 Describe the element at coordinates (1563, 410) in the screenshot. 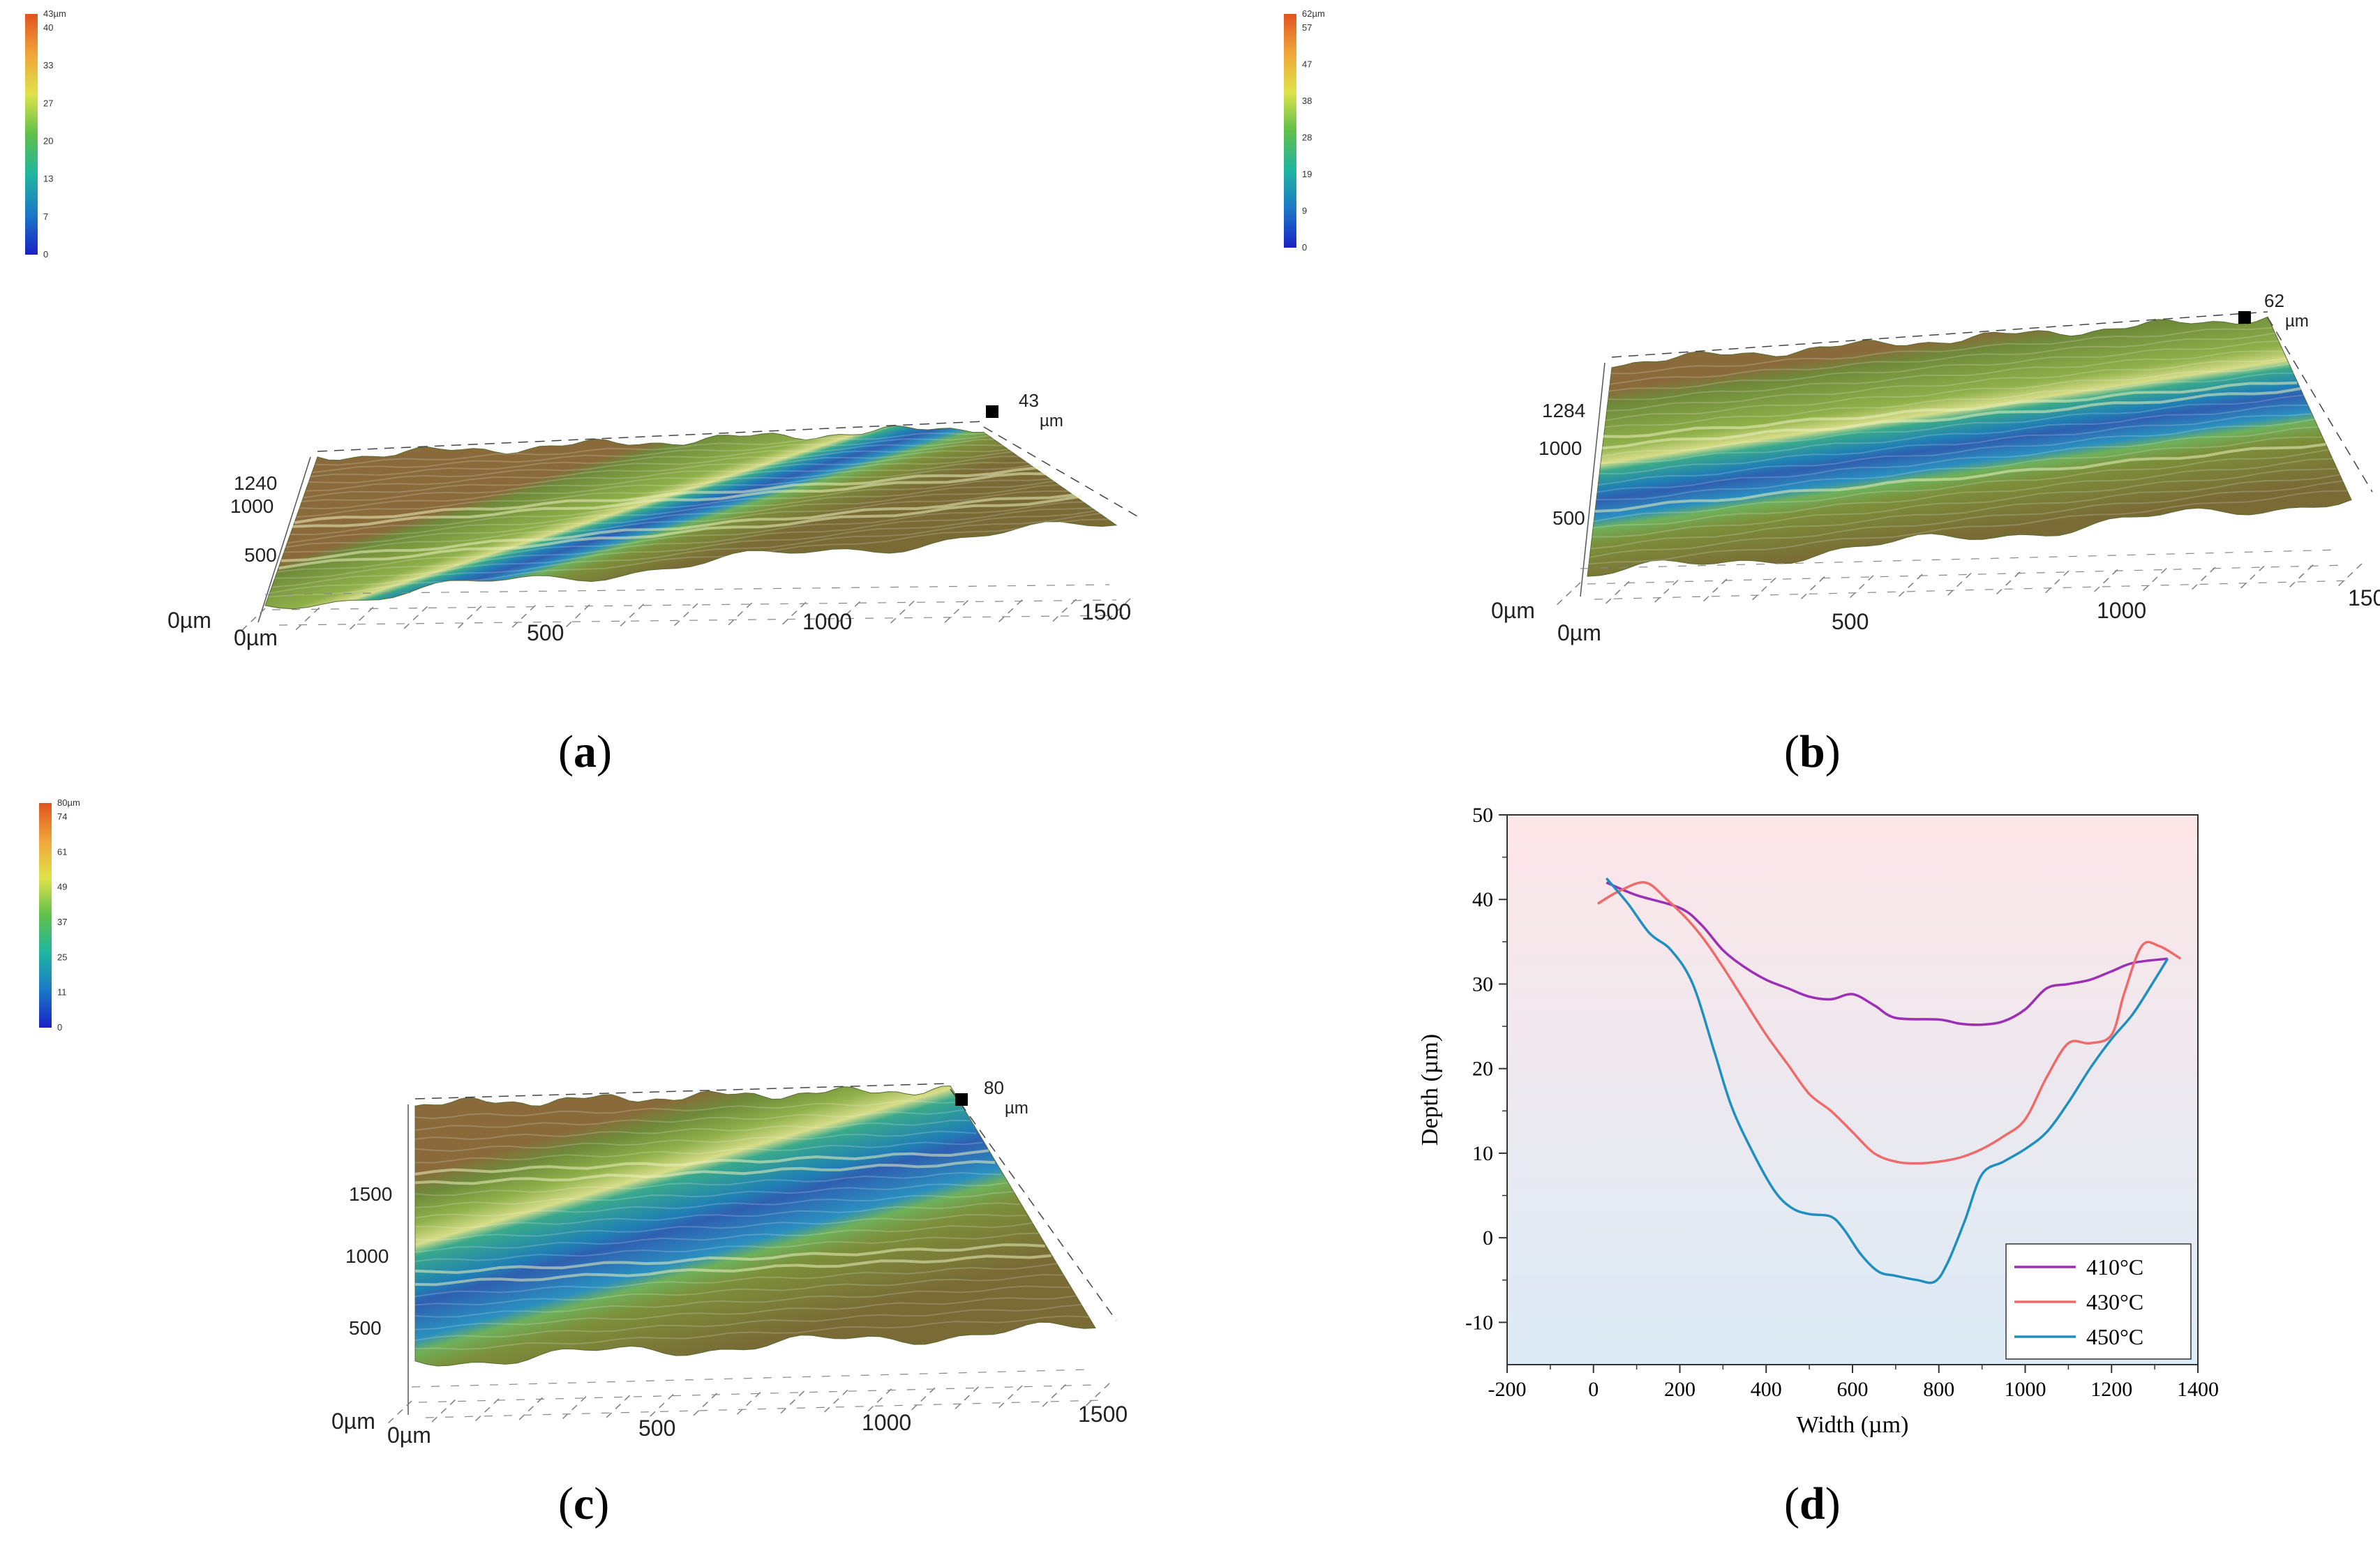

I see `y-tick-label-b: 1284` at that location.